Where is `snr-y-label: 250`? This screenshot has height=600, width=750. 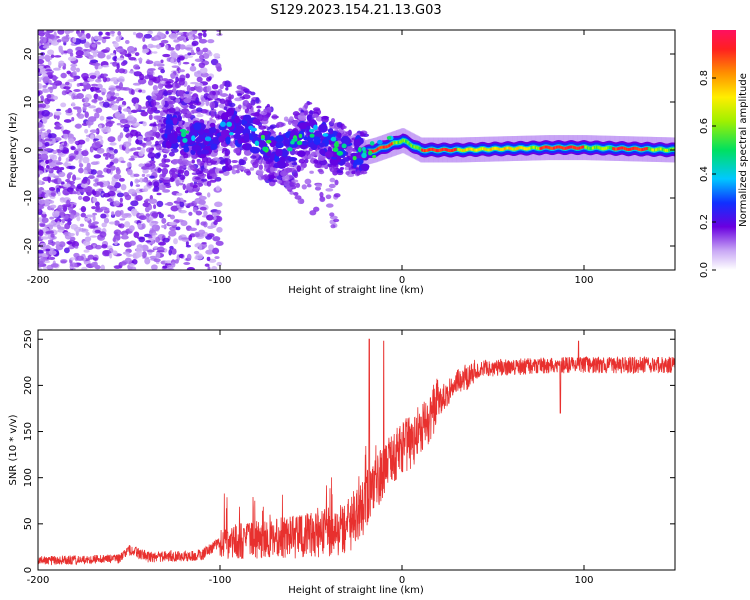 snr-y-label: 250 is located at coordinates (28, 339).